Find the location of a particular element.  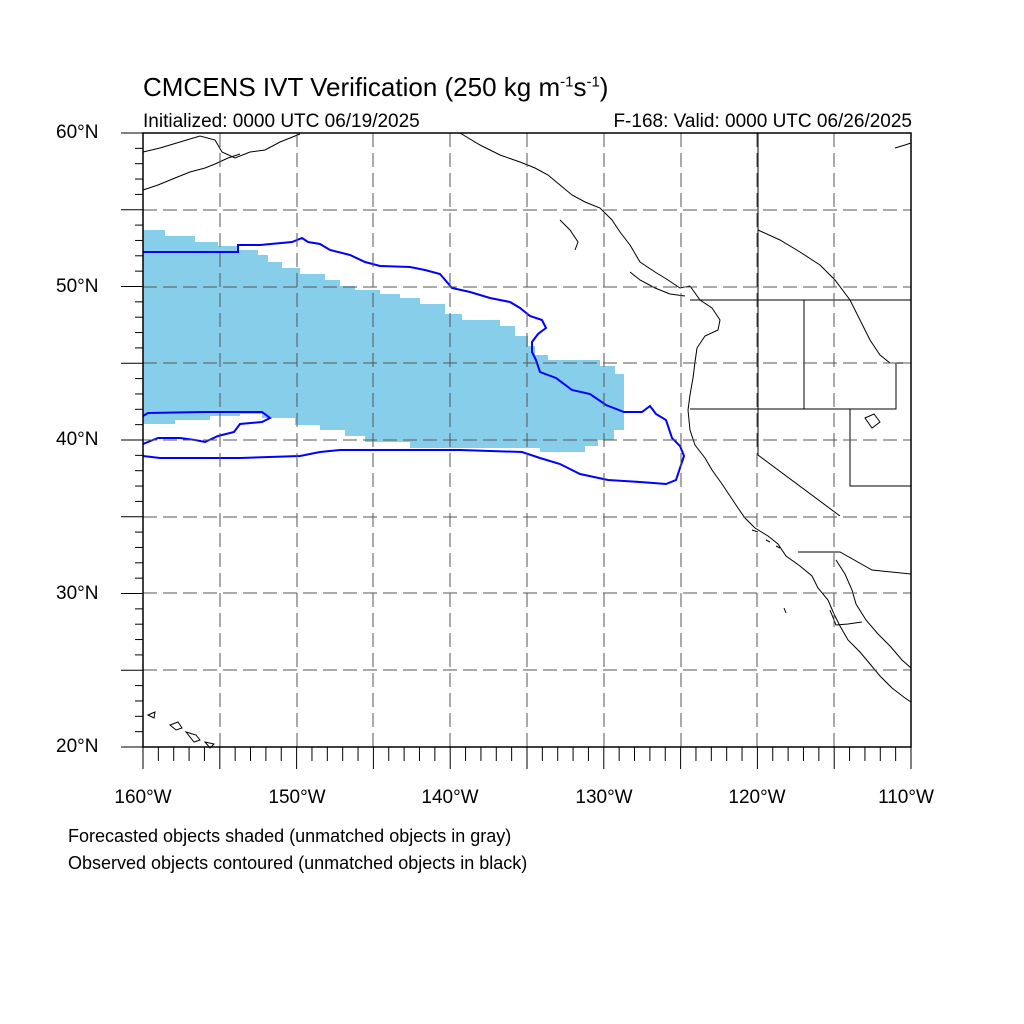

lon-label-130w: 130°W is located at coordinates (604, 797).